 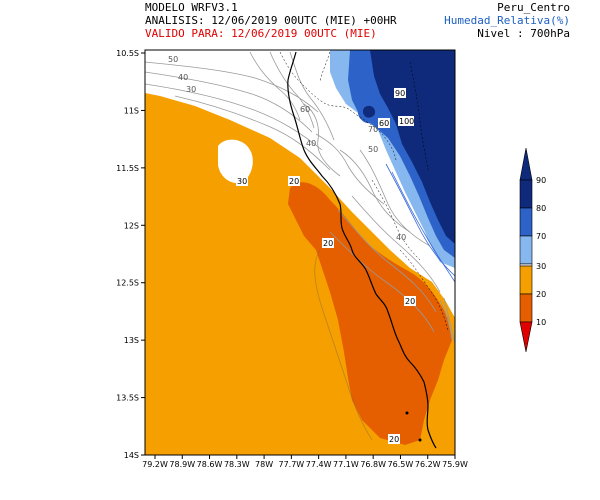 I want to click on y-tick-label: 13.5S, so click(x=127, y=398).